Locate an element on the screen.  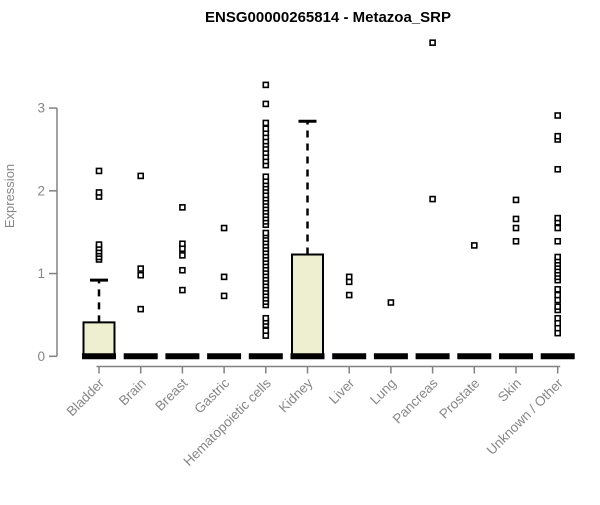
x-category-label: Bladder is located at coordinates (86, 397).